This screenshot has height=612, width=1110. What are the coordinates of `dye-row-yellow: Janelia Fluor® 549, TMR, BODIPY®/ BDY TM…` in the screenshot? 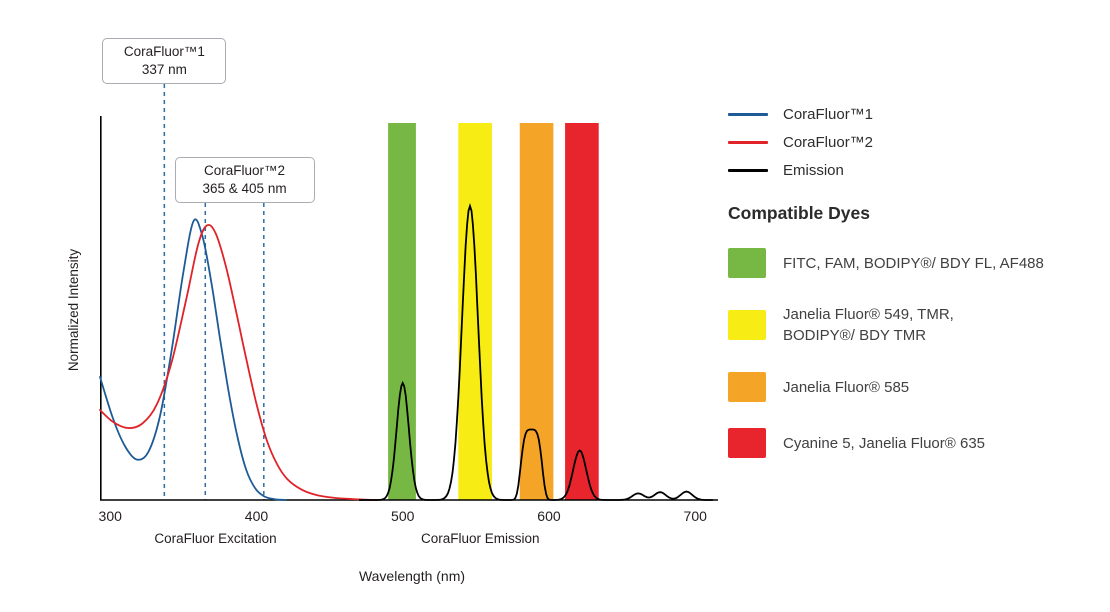 It's located at (914, 325).